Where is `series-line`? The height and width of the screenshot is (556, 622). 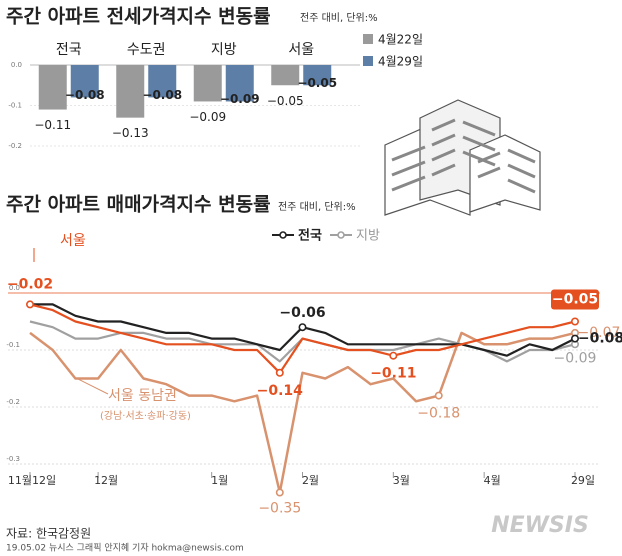 series-line is located at coordinates (302, 338).